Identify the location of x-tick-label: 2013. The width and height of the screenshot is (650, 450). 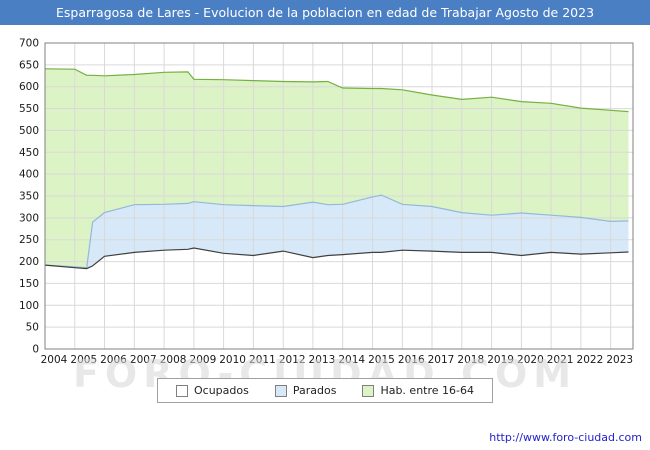
(322, 360).